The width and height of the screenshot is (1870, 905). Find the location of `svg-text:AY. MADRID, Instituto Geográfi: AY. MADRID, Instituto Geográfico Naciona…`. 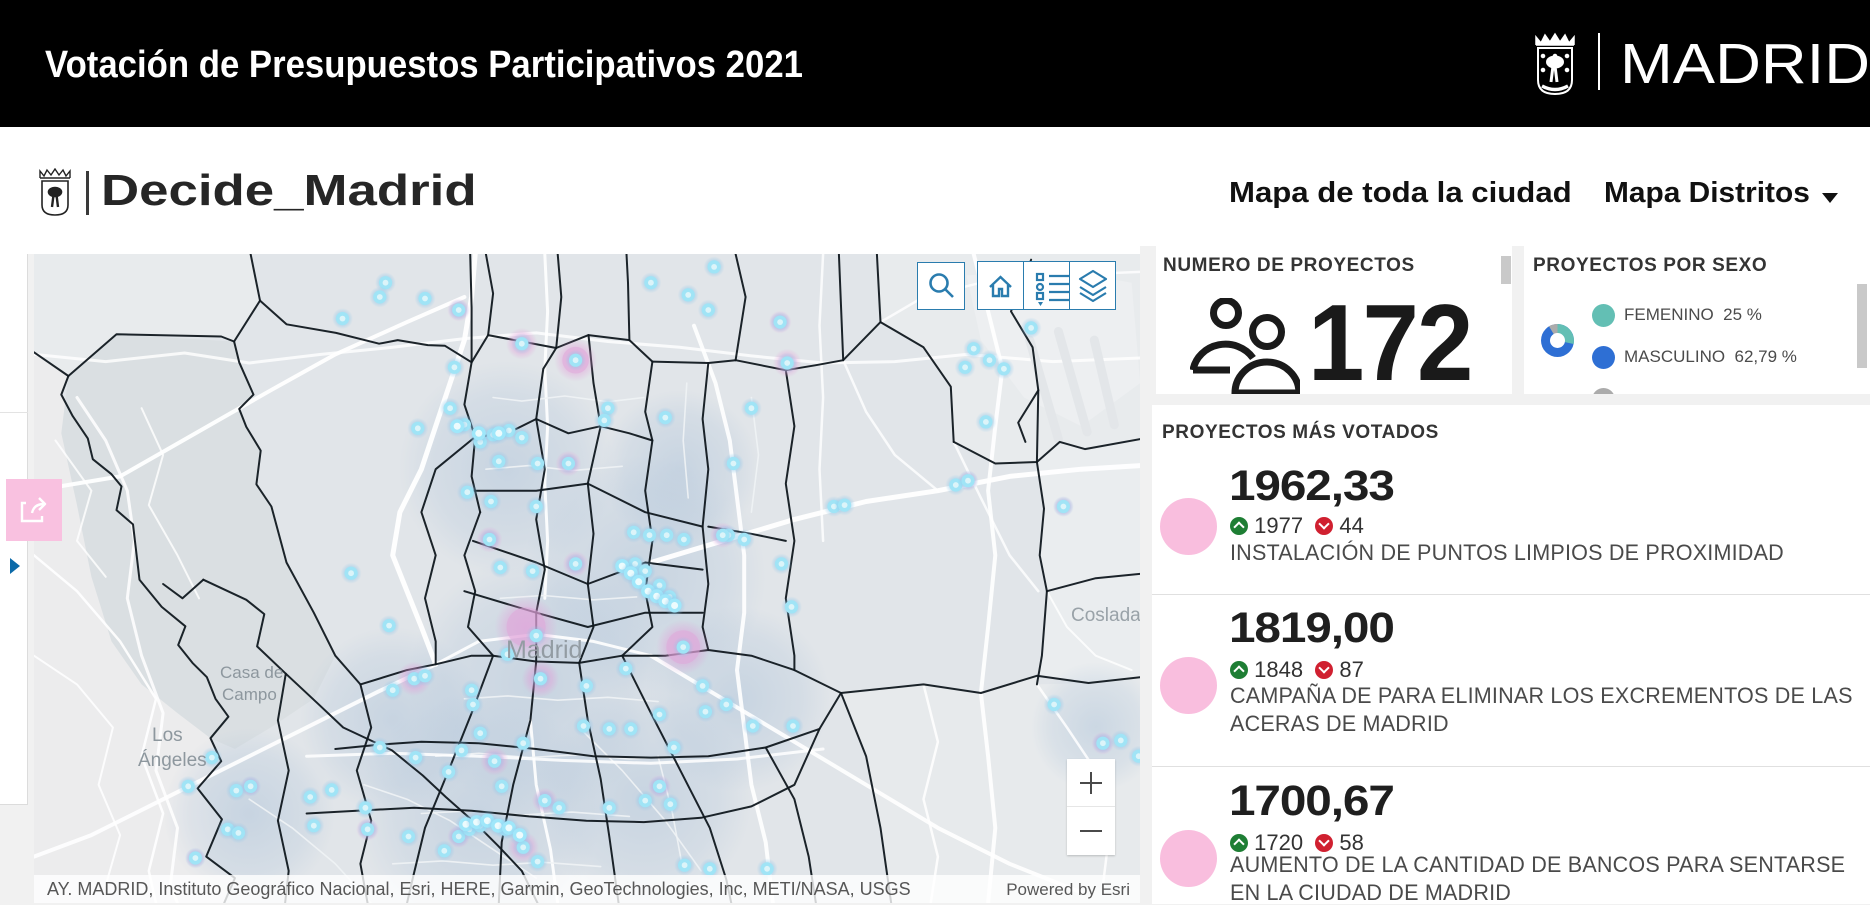

svg-text:AY. MADRID, Instituto Geográfi: AY. MADRID, Instituto Geográfico Naciona… is located at coordinates (479, 889).